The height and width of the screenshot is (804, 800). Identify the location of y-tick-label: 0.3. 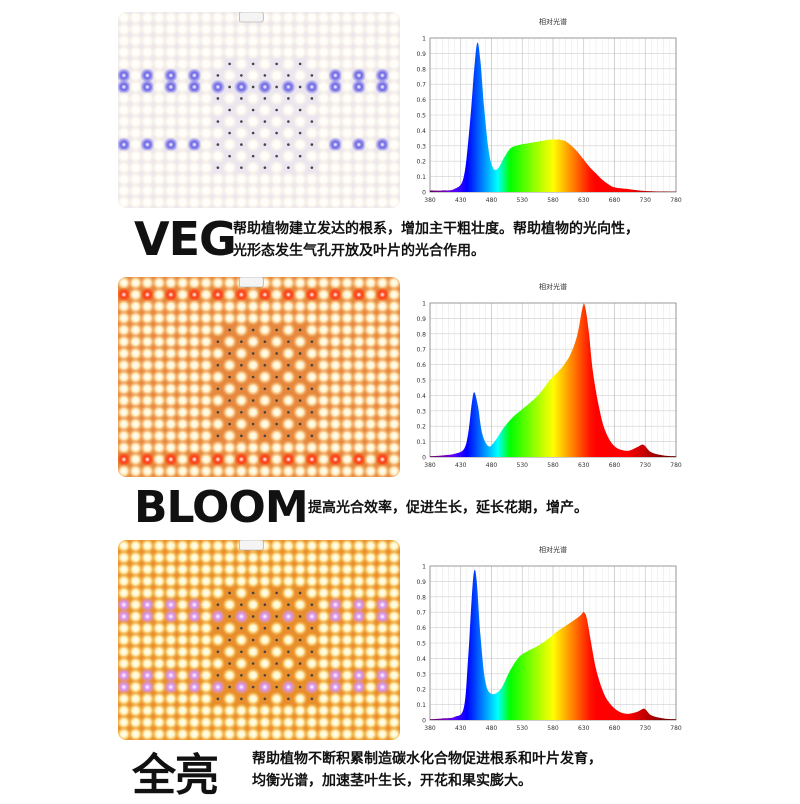
(421, 146).